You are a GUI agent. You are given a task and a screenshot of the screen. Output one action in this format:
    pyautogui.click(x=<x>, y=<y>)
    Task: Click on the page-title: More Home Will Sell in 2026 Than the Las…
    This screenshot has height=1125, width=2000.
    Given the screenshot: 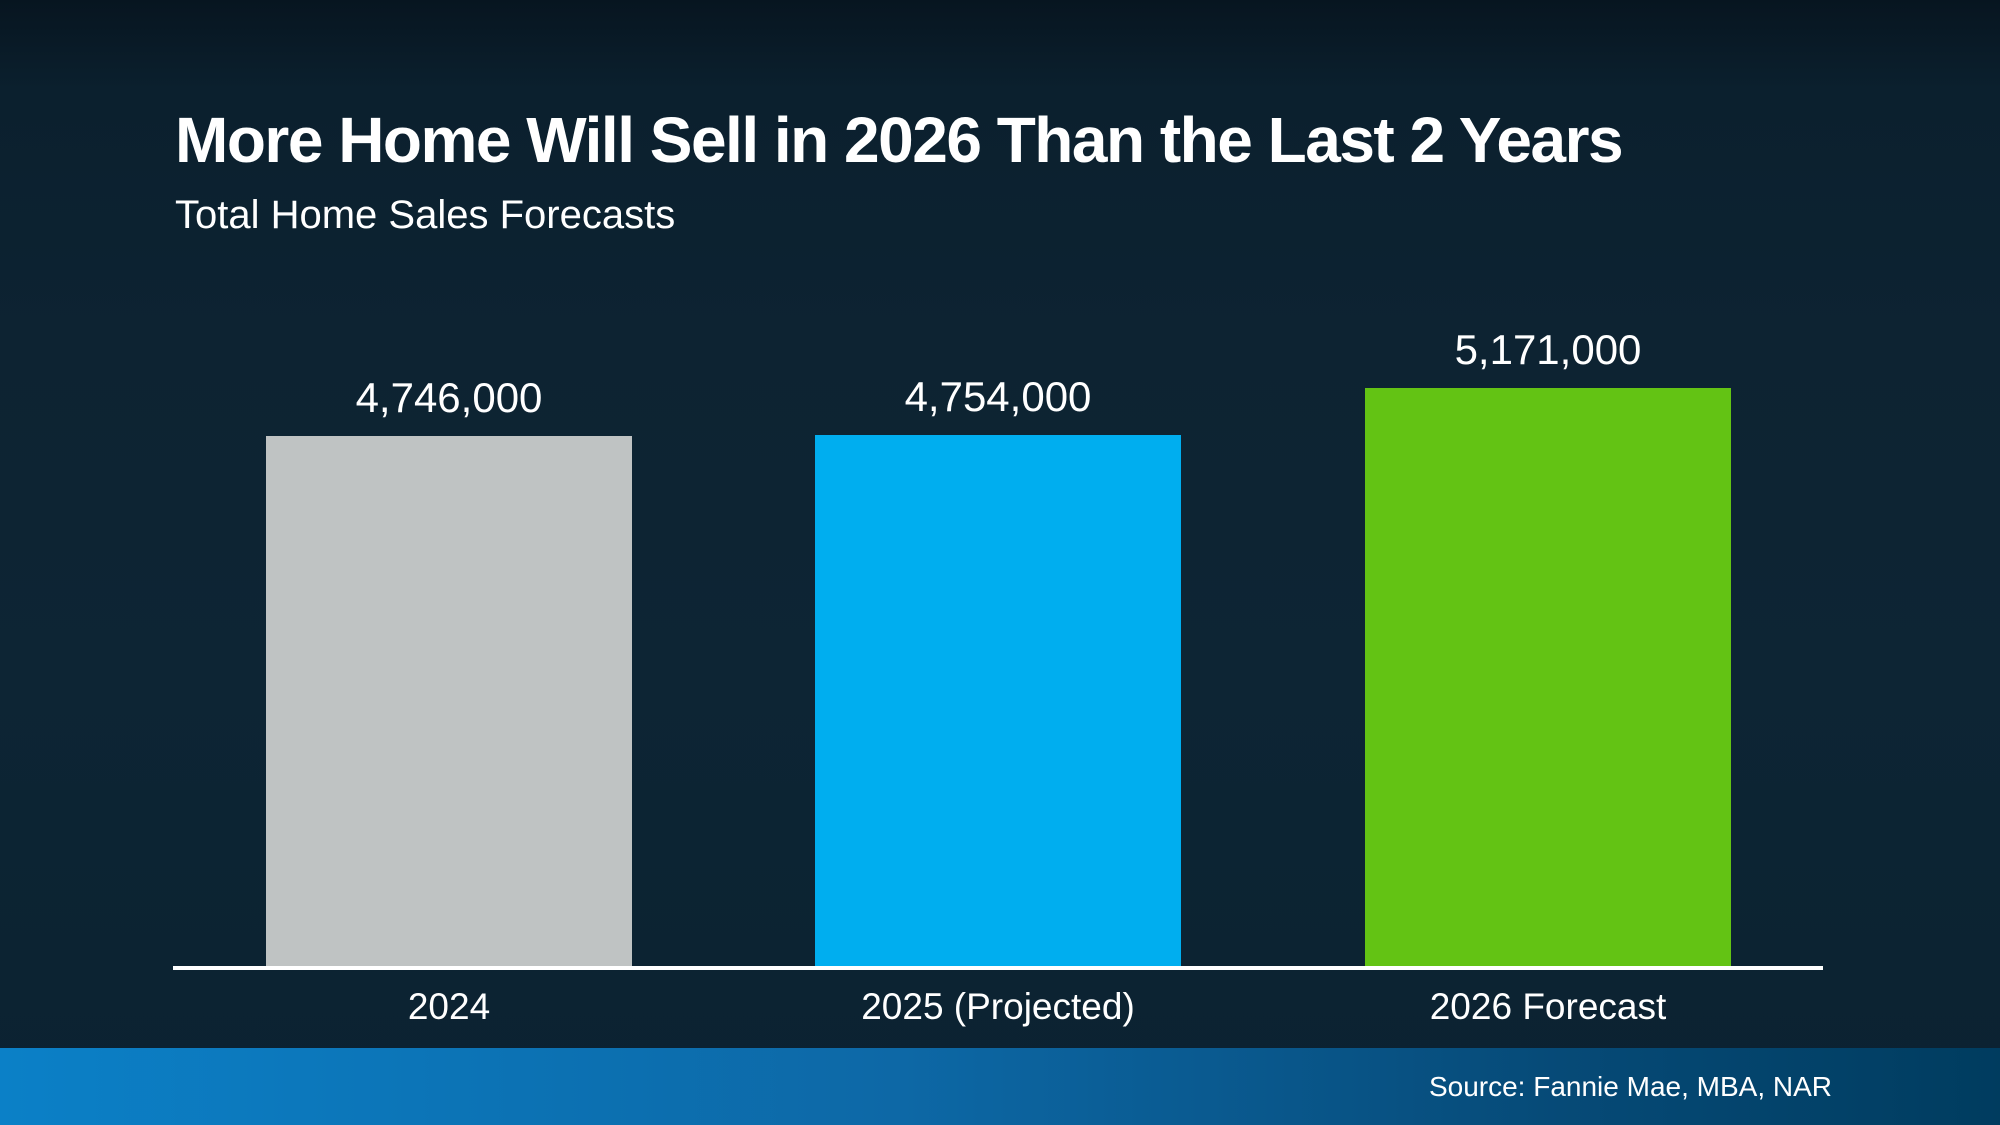 What is the action you would take?
    pyautogui.click(x=899, y=139)
    